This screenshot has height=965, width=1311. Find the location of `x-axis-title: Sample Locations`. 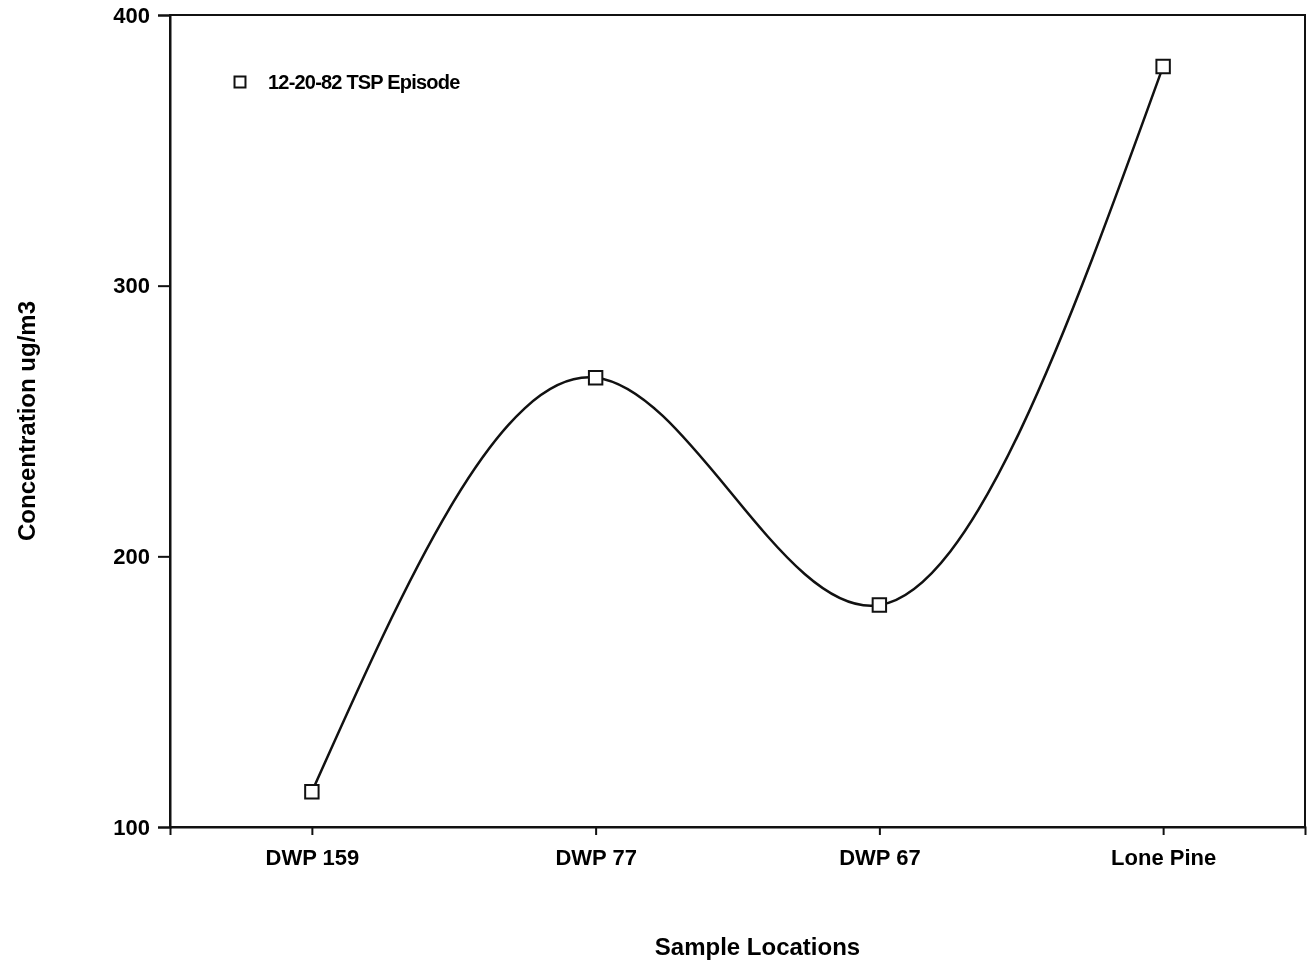

x-axis-title: Sample Locations is located at coordinates (757, 946).